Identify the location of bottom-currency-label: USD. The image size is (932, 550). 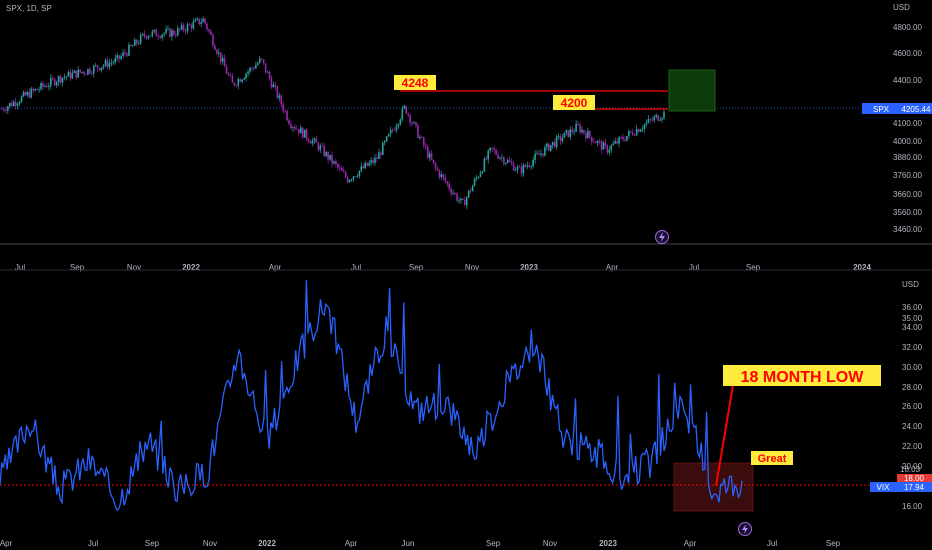
(910, 284).